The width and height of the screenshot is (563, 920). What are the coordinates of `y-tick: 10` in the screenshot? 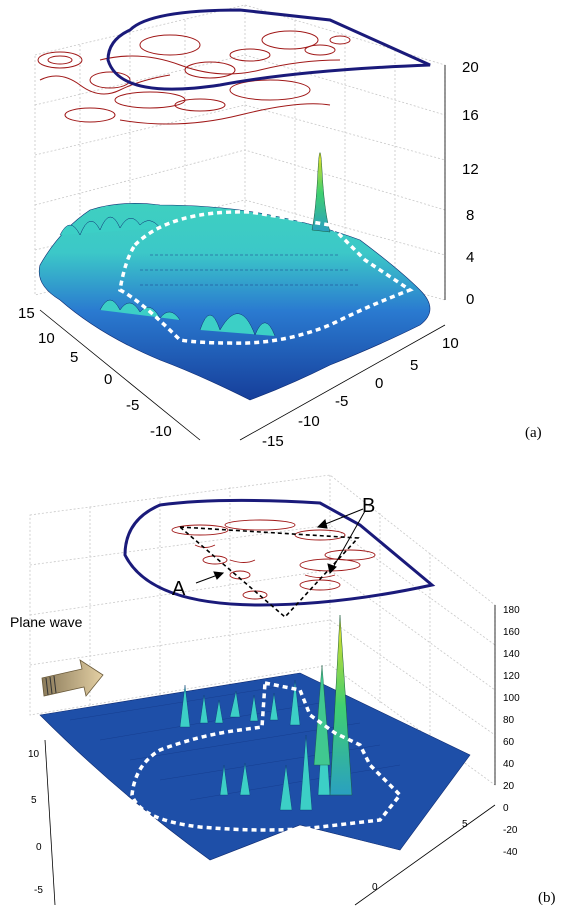 It's located at (450, 343).